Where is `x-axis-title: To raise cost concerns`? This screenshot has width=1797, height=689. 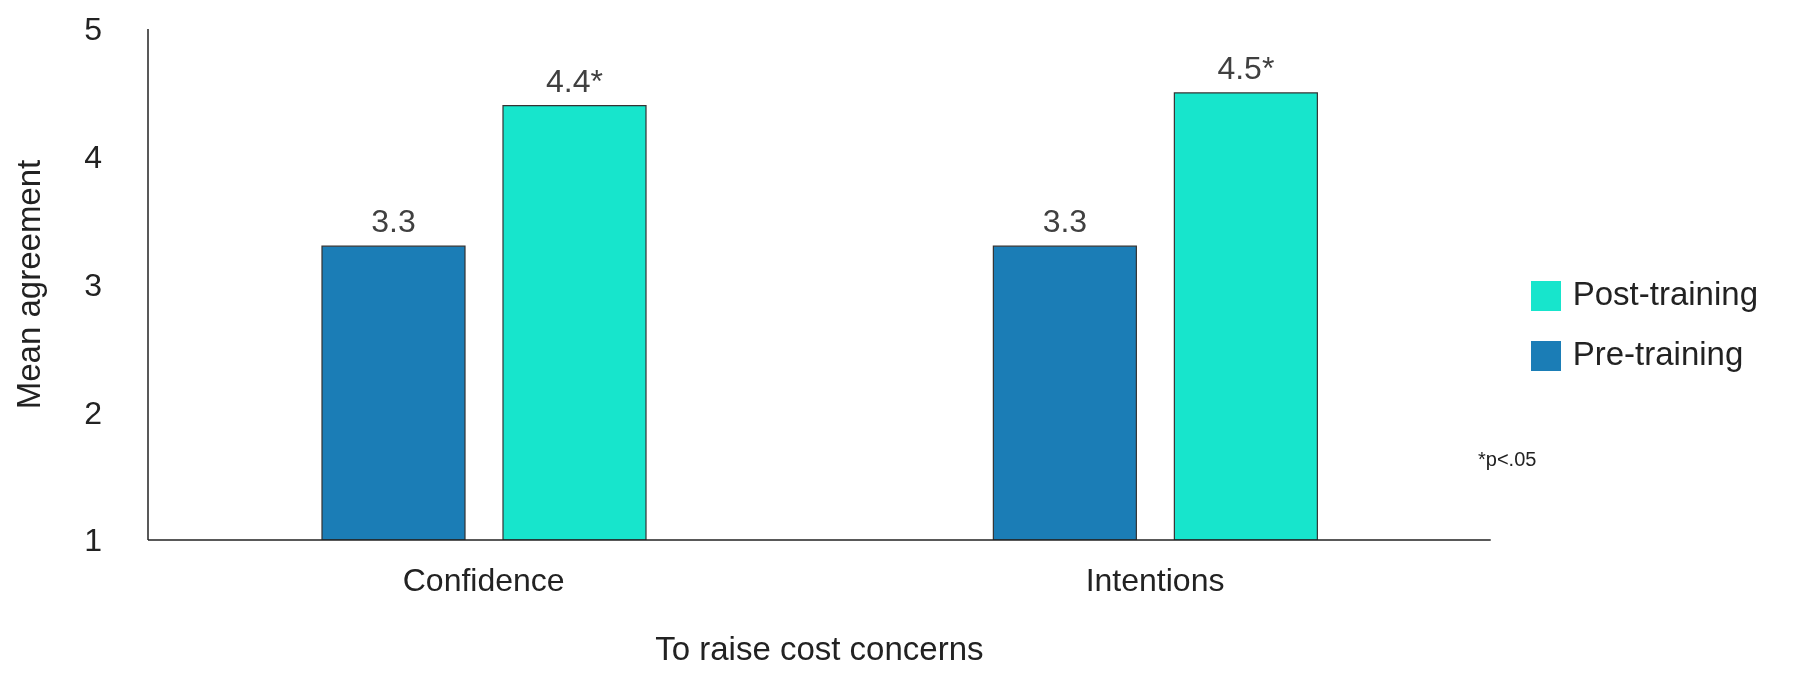 x-axis-title: To raise cost concerns is located at coordinates (819, 648).